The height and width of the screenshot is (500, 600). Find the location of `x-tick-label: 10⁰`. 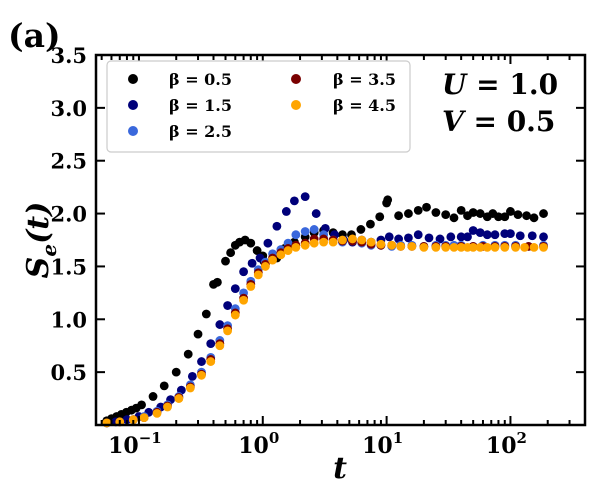

x-tick-label: 10⁰ is located at coordinates (258, 444).